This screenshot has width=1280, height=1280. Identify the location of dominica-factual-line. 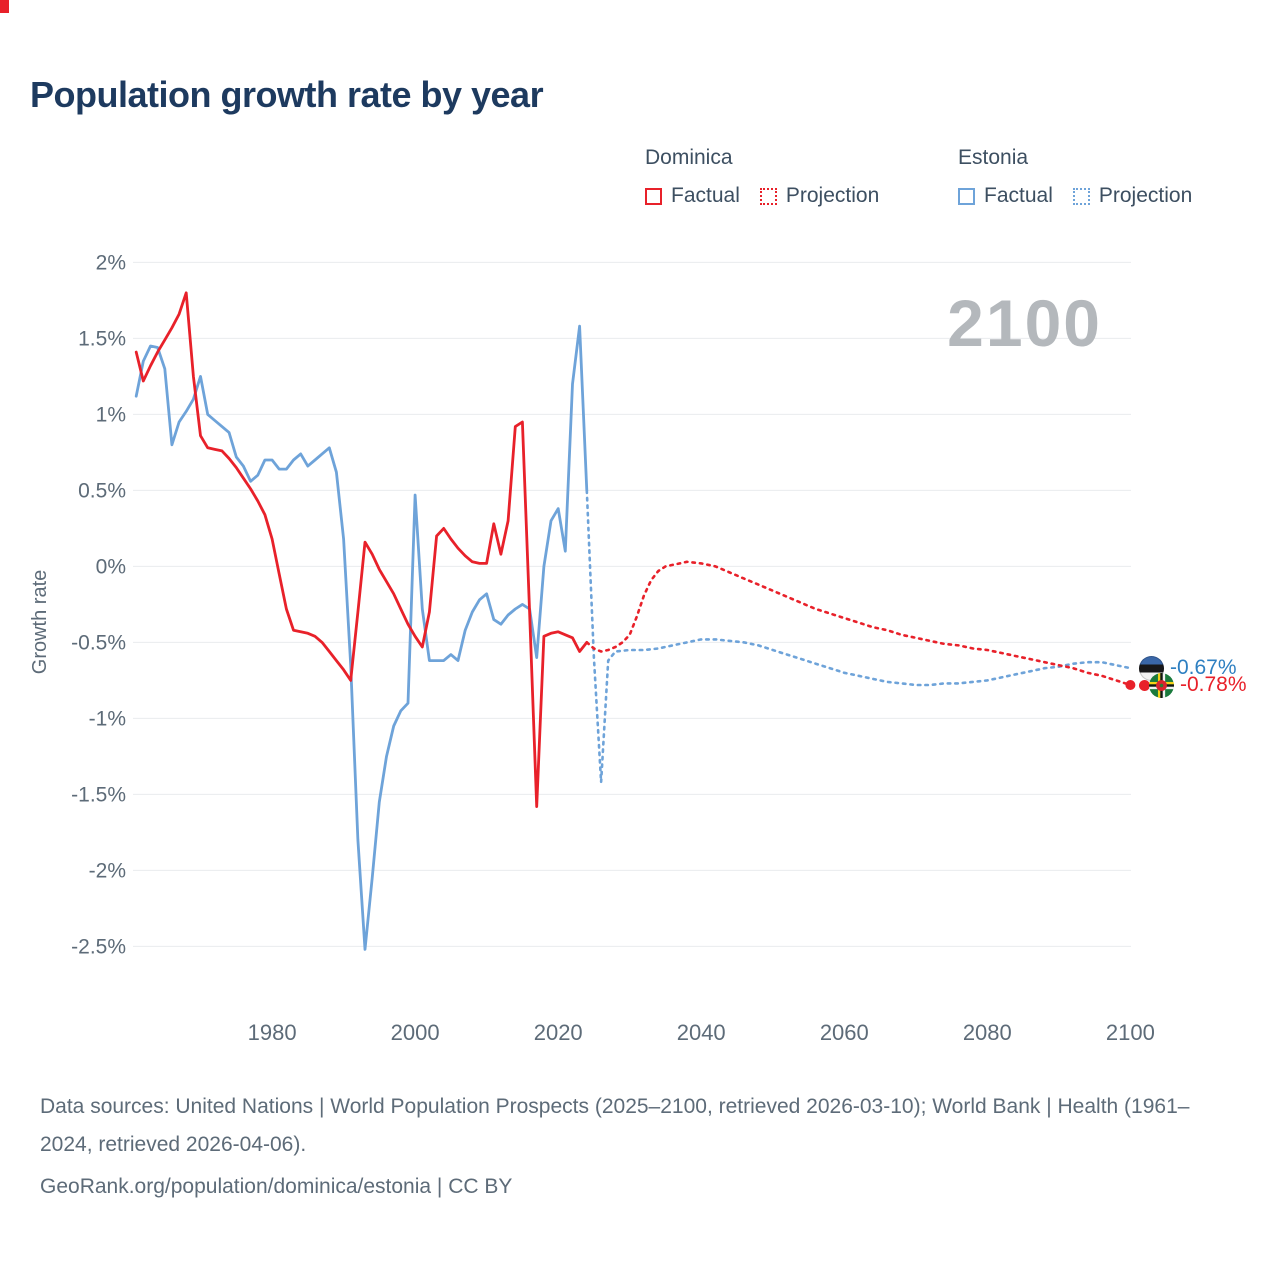
(361, 549).